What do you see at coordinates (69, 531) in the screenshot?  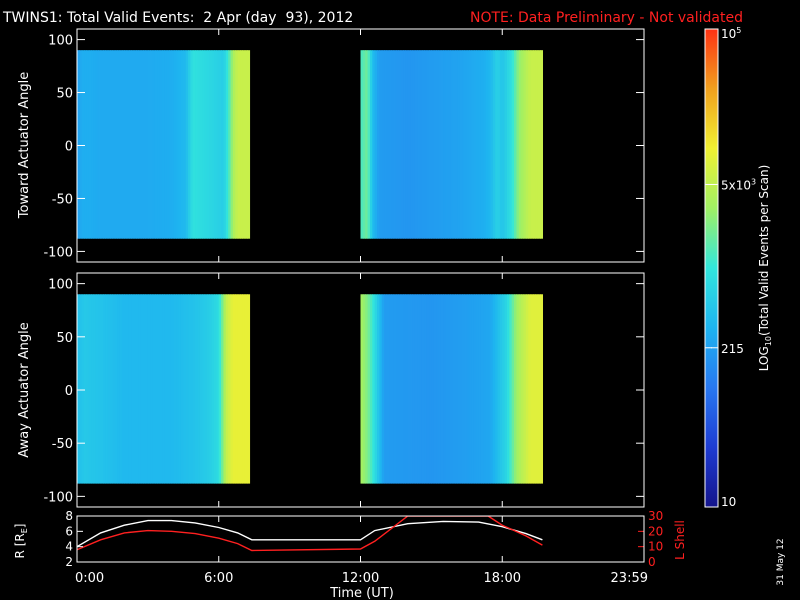 I see `r-tick-label: 6` at bounding box center [69, 531].